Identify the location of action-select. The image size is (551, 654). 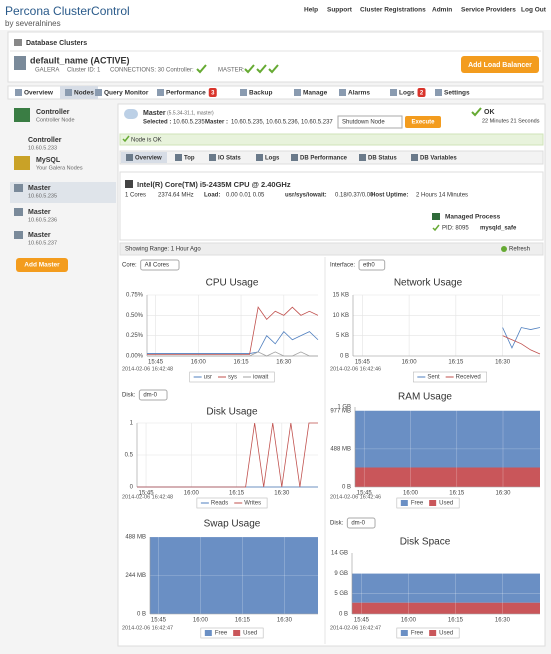
(370, 122).